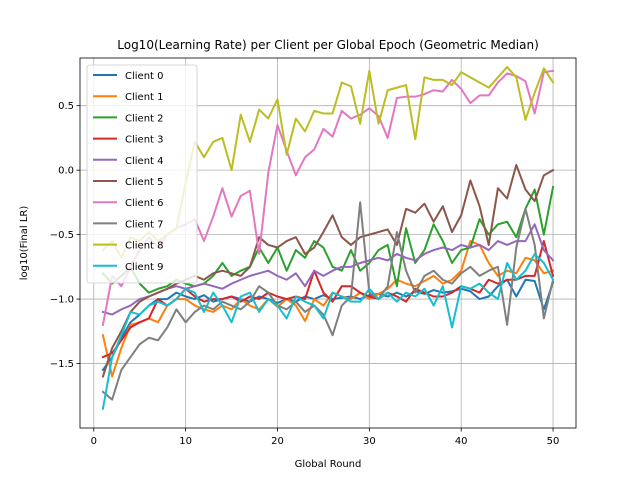  I want to click on legend-label: Client 5, so click(144, 182).